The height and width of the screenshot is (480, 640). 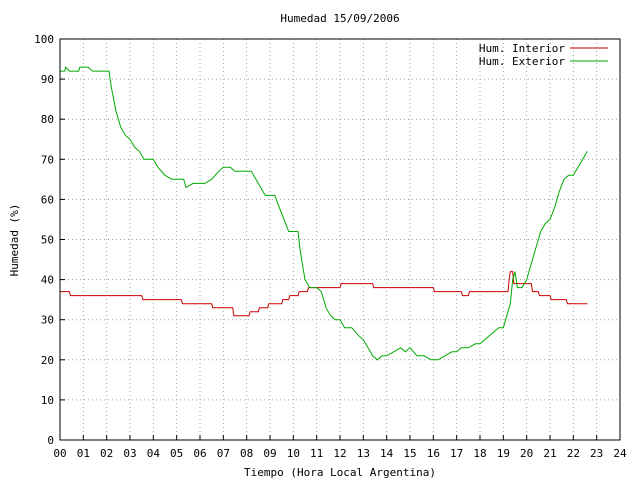 What do you see at coordinates (433, 453) in the screenshot?
I see `x-tick-label: 16` at bounding box center [433, 453].